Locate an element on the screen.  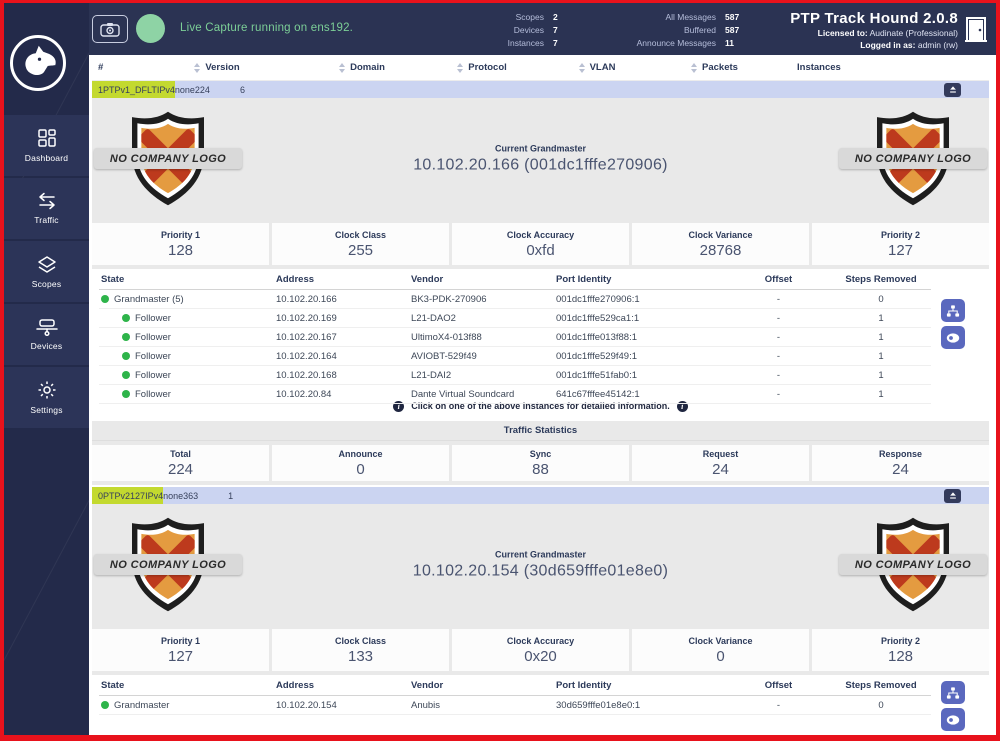
sidebar-item-label: Dashboard is located at coordinates (46, 158).